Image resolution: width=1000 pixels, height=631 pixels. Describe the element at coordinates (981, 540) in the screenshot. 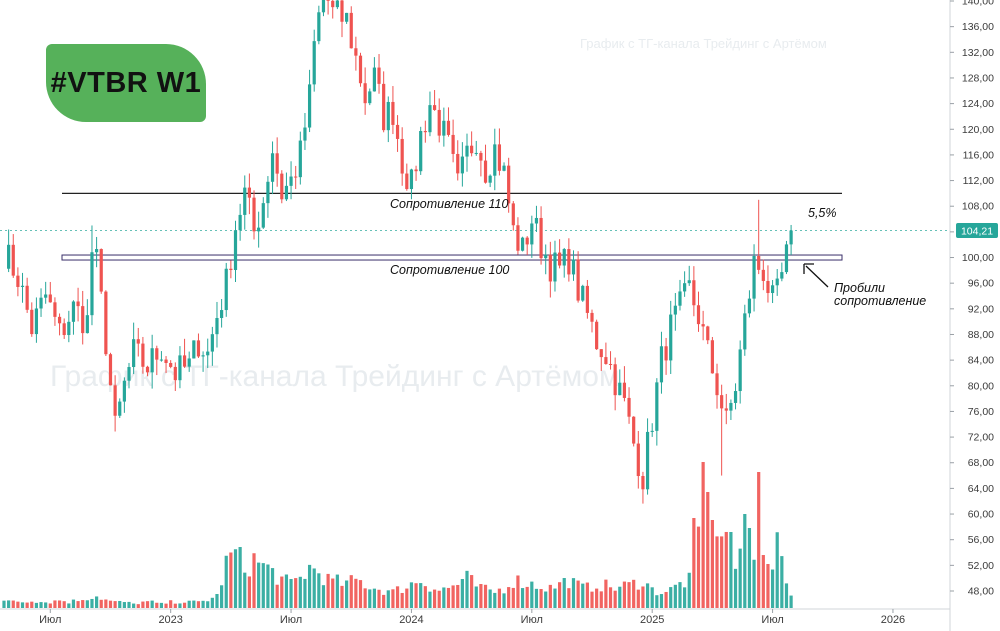

I see `price-tick-label: 56,00` at that location.